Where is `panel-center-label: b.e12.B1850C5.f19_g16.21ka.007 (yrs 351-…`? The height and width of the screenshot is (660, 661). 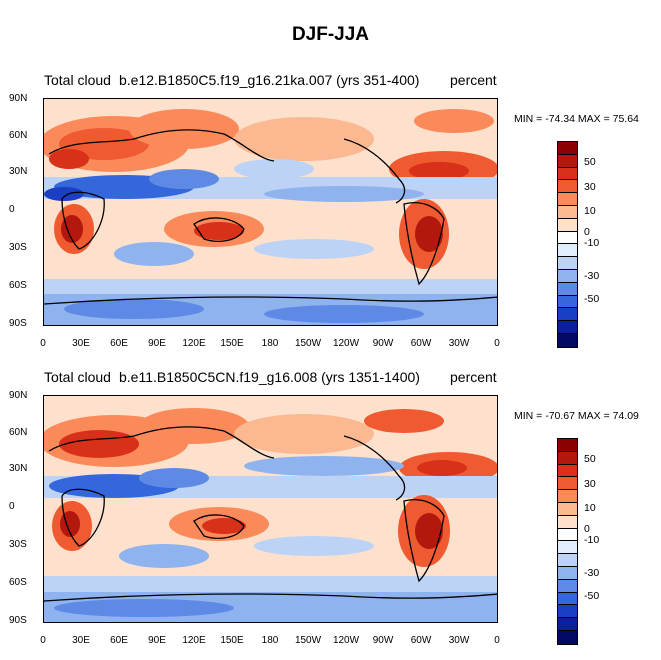
panel-center-label: b.e12.B1850C5.f19_g16.21ka.007 (yrs 351-… is located at coordinates (269, 80).